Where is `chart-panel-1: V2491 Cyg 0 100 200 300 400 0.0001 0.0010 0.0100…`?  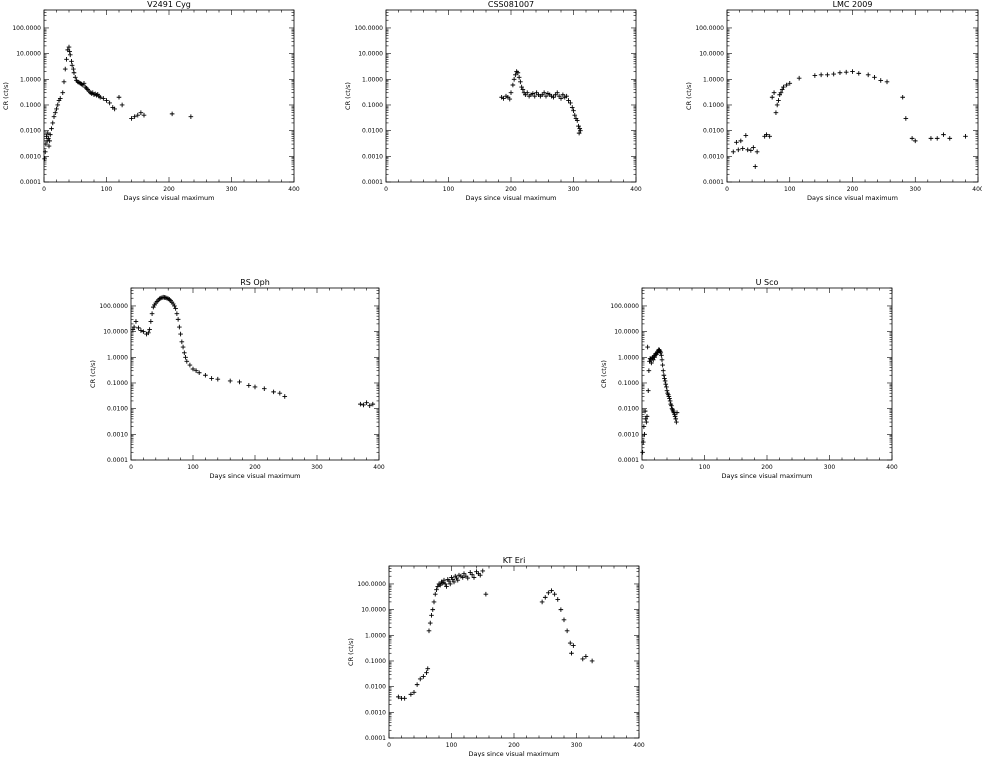
chart-panel-1: V2491 Cyg 0 100 200 300 400 0.0001 0.0010 0.0100… is located at coordinates (151, 101).